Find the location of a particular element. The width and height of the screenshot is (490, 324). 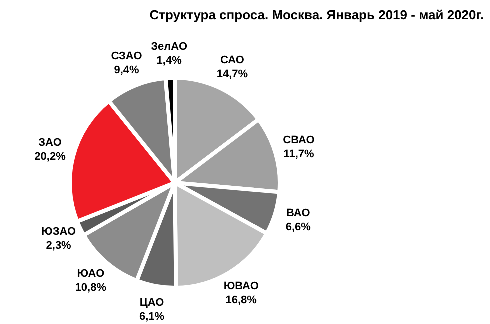

slice-label: ЗАО is located at coordinates (50, 143).